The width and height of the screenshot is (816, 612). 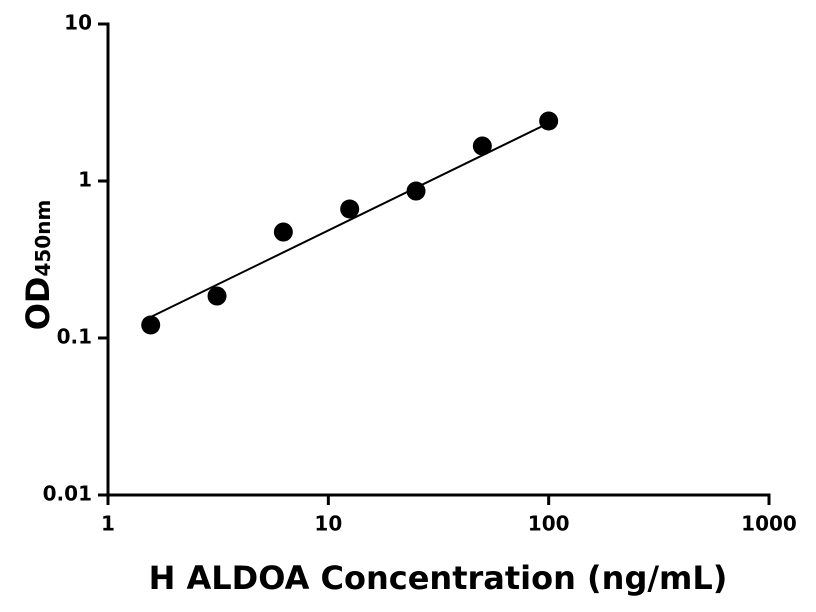 I want to click on x-tick-label: 1000, so click(x=769, y=524).